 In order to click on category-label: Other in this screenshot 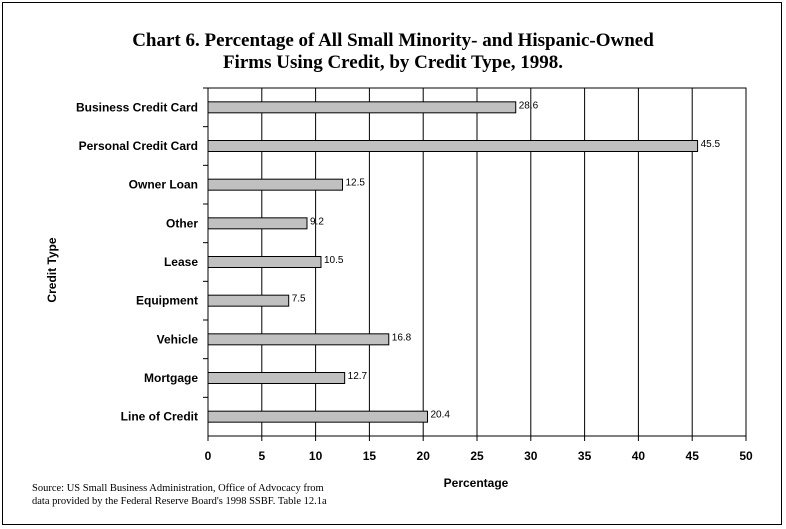, I will do `click(182, 223)`.